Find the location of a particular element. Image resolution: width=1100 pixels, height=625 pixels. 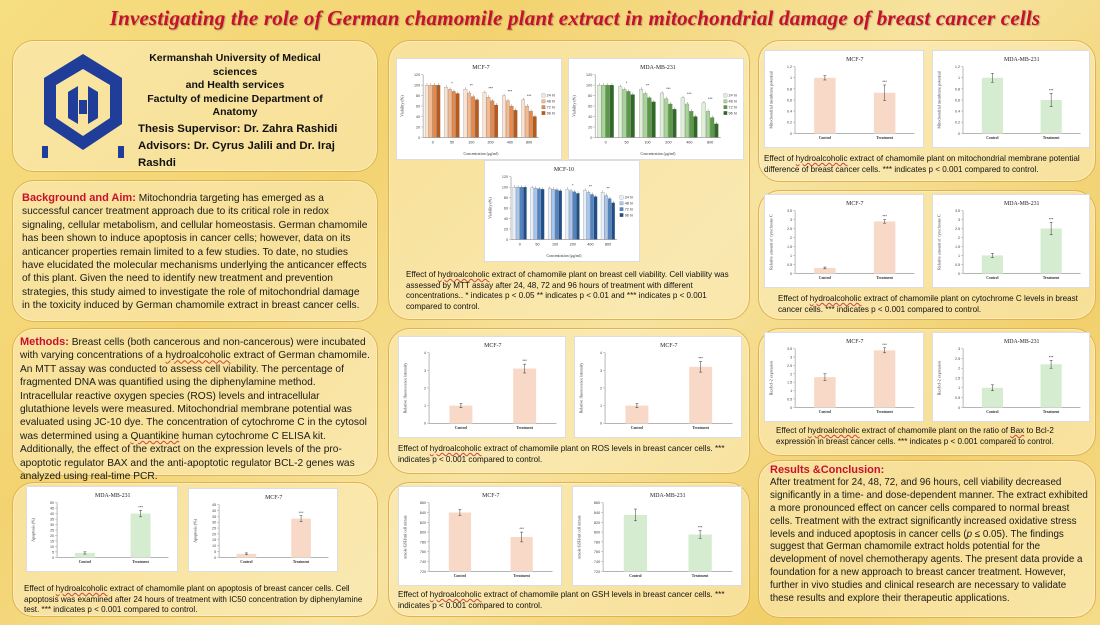

legend-label: 24 hr is located at coordinates (551, 96).